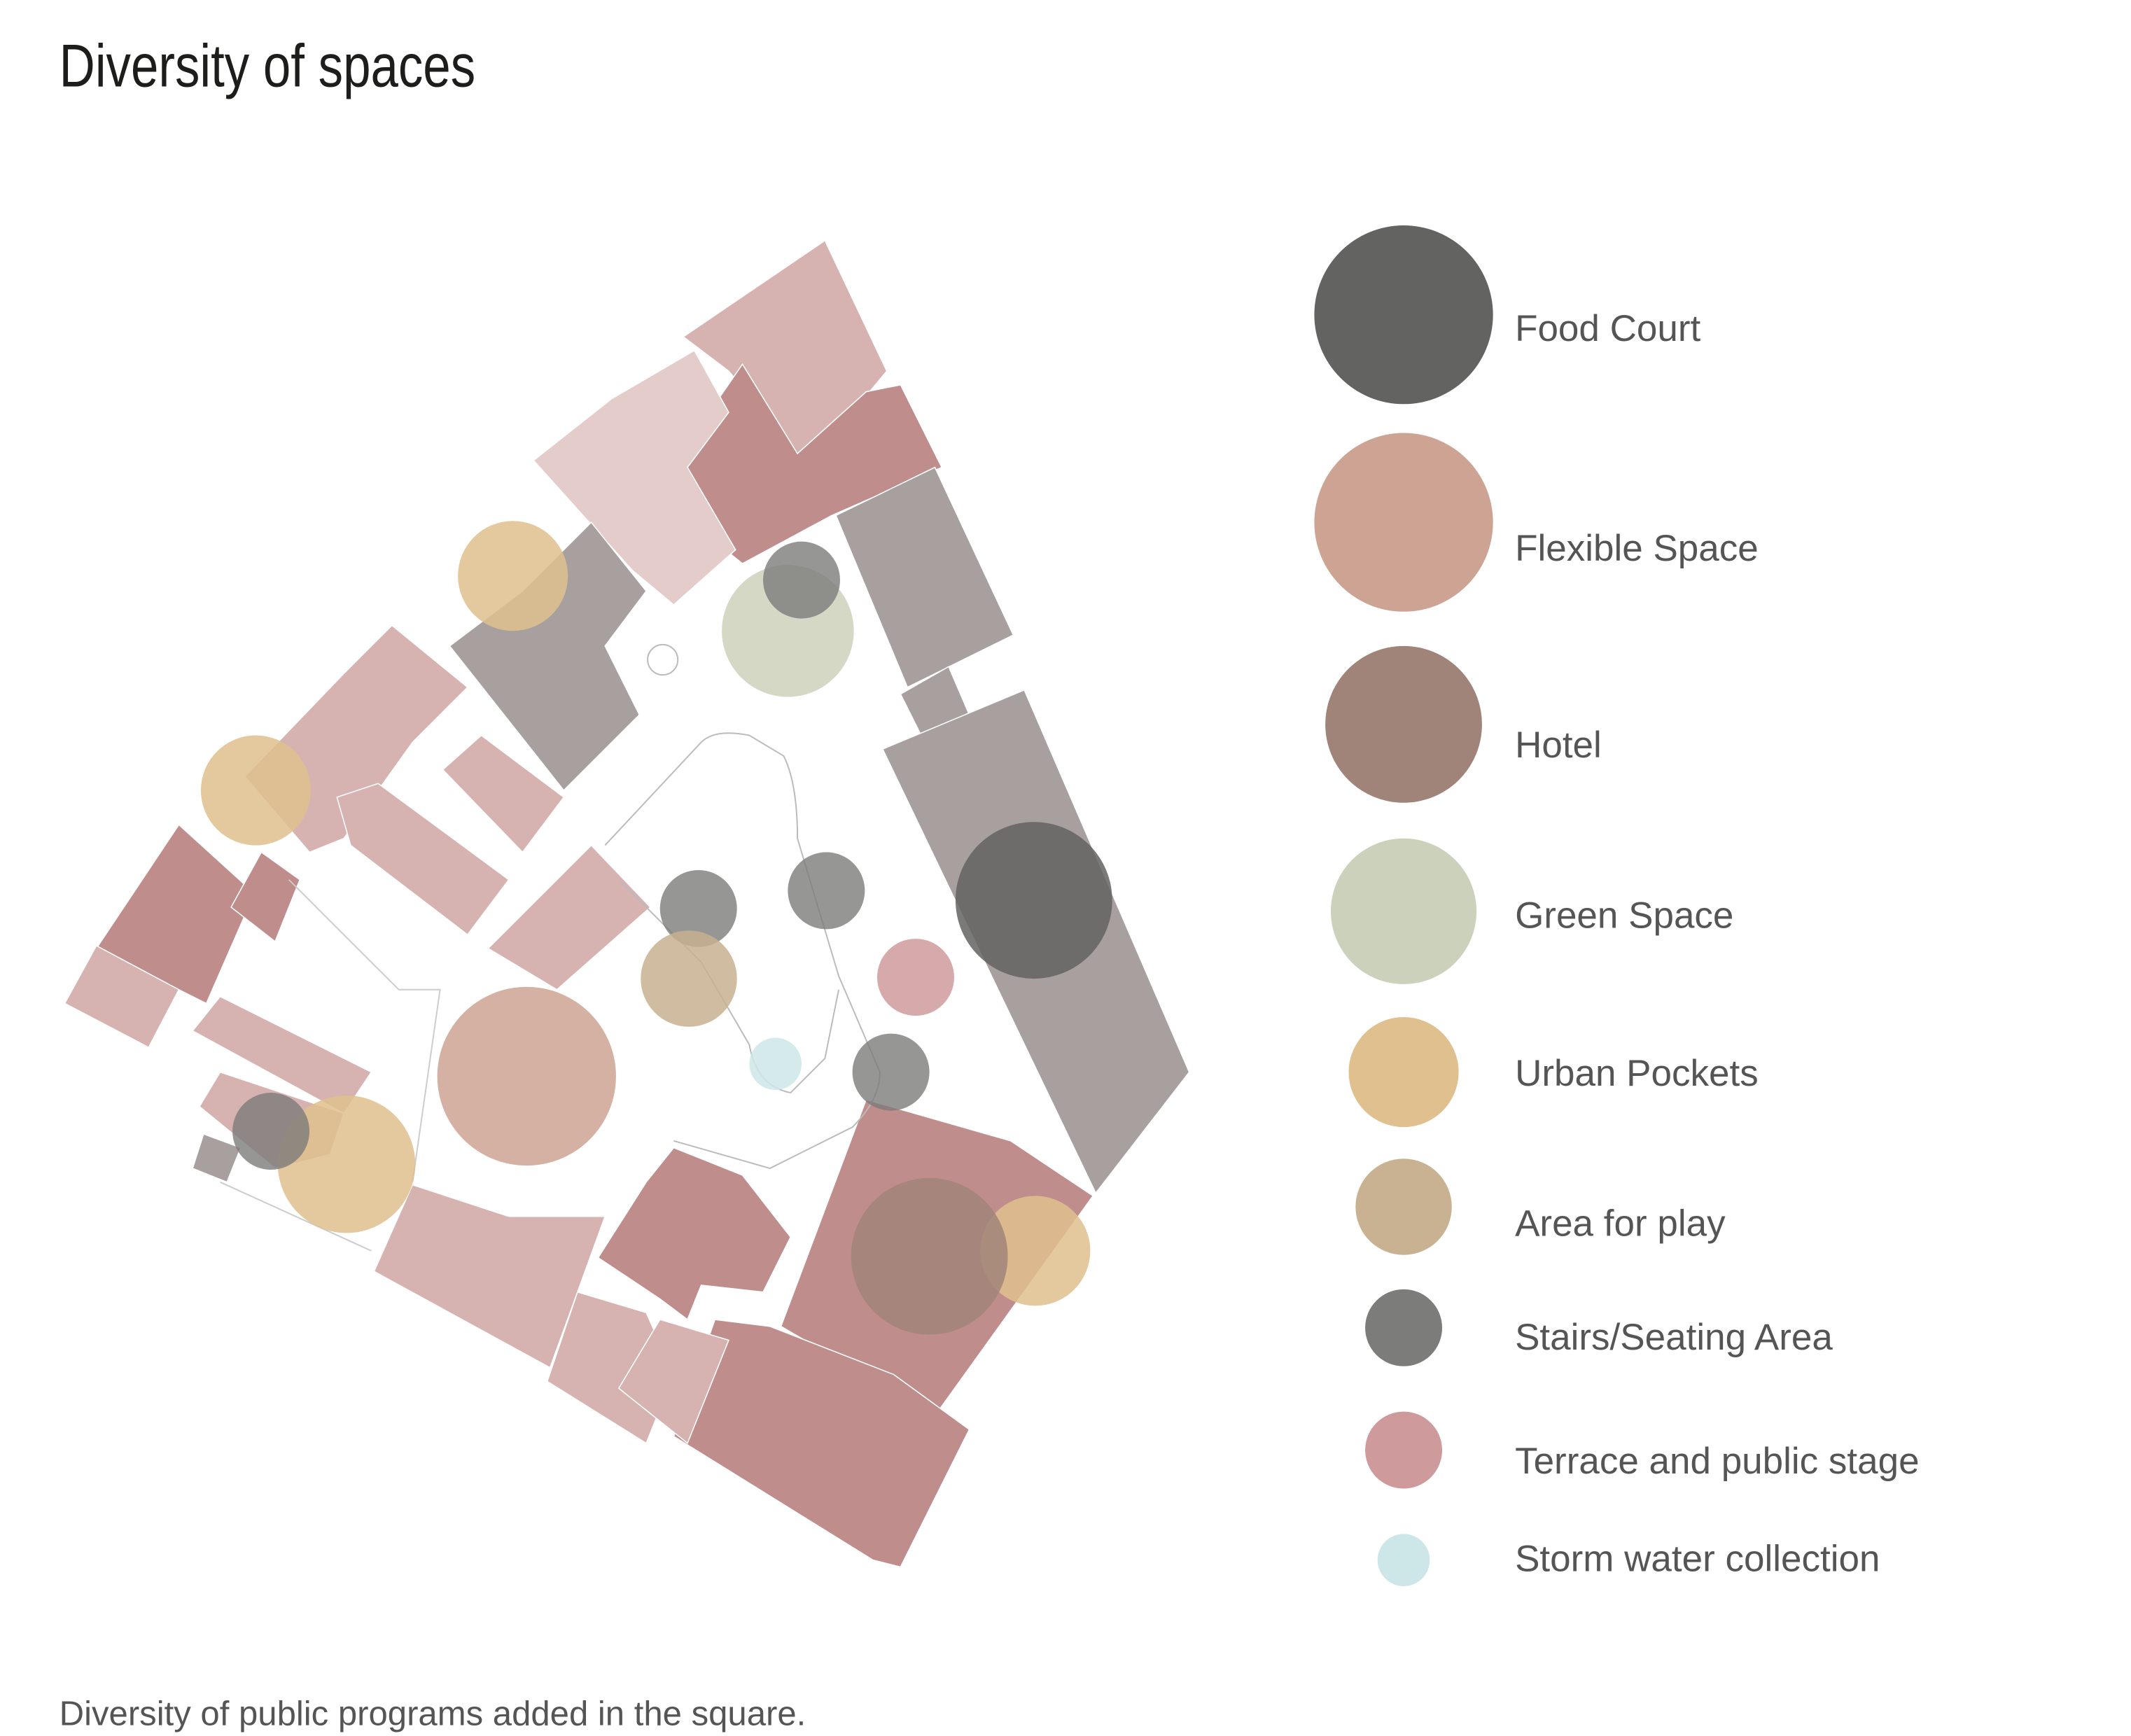  Describe the element at coordinates (1717, 1461) in the screenshot. I see `legend-label: Terrace and public stage` at that location.